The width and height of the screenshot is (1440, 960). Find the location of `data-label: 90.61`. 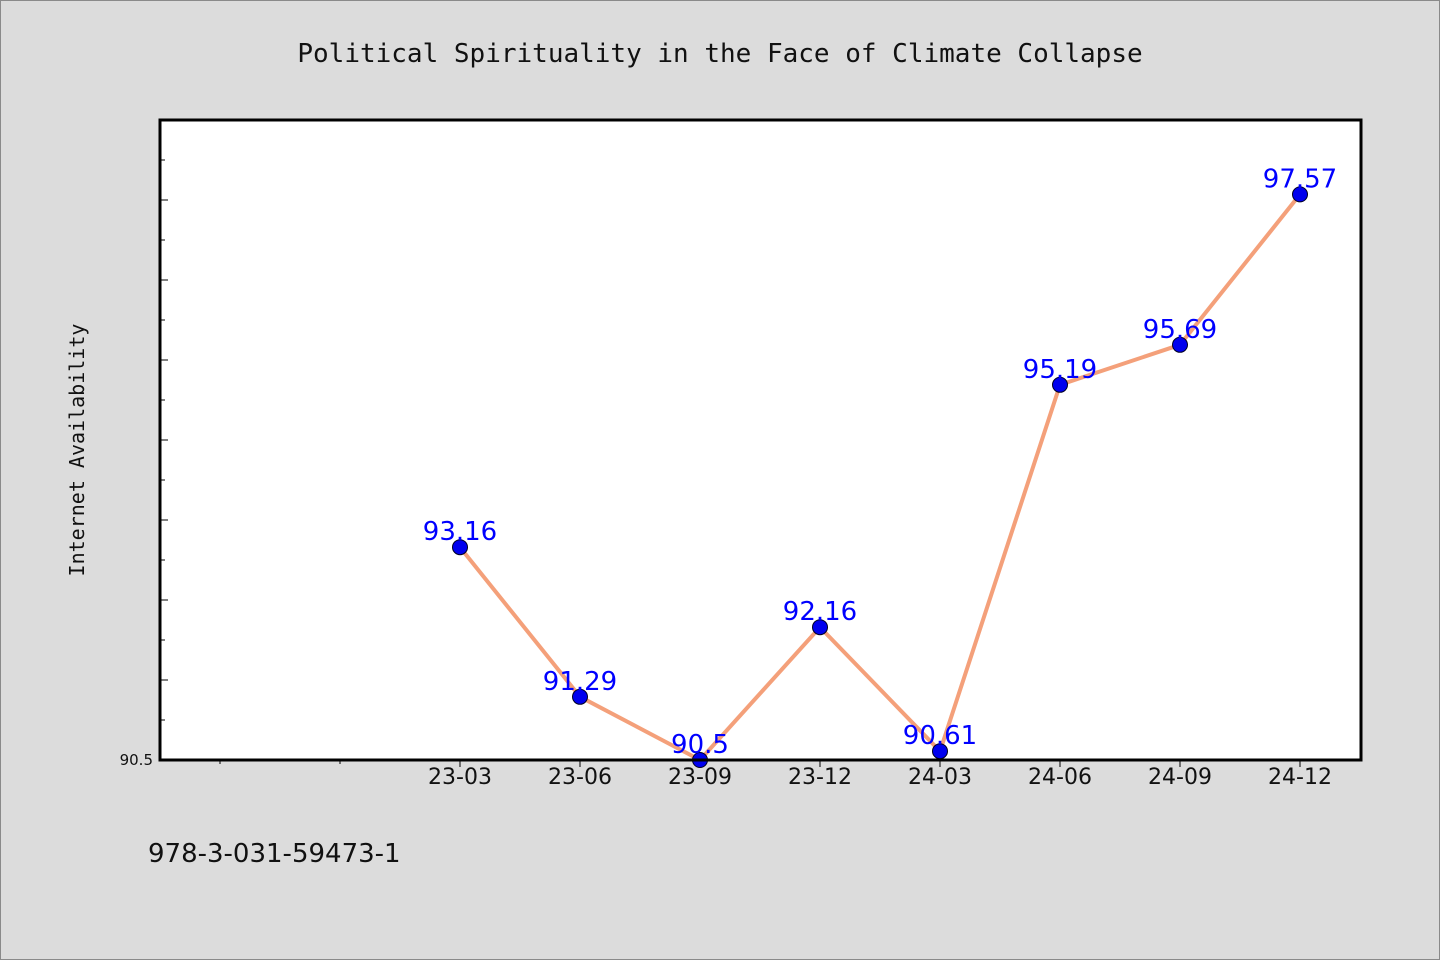

data-label: 90.61 is located at coordinates (940, 736).